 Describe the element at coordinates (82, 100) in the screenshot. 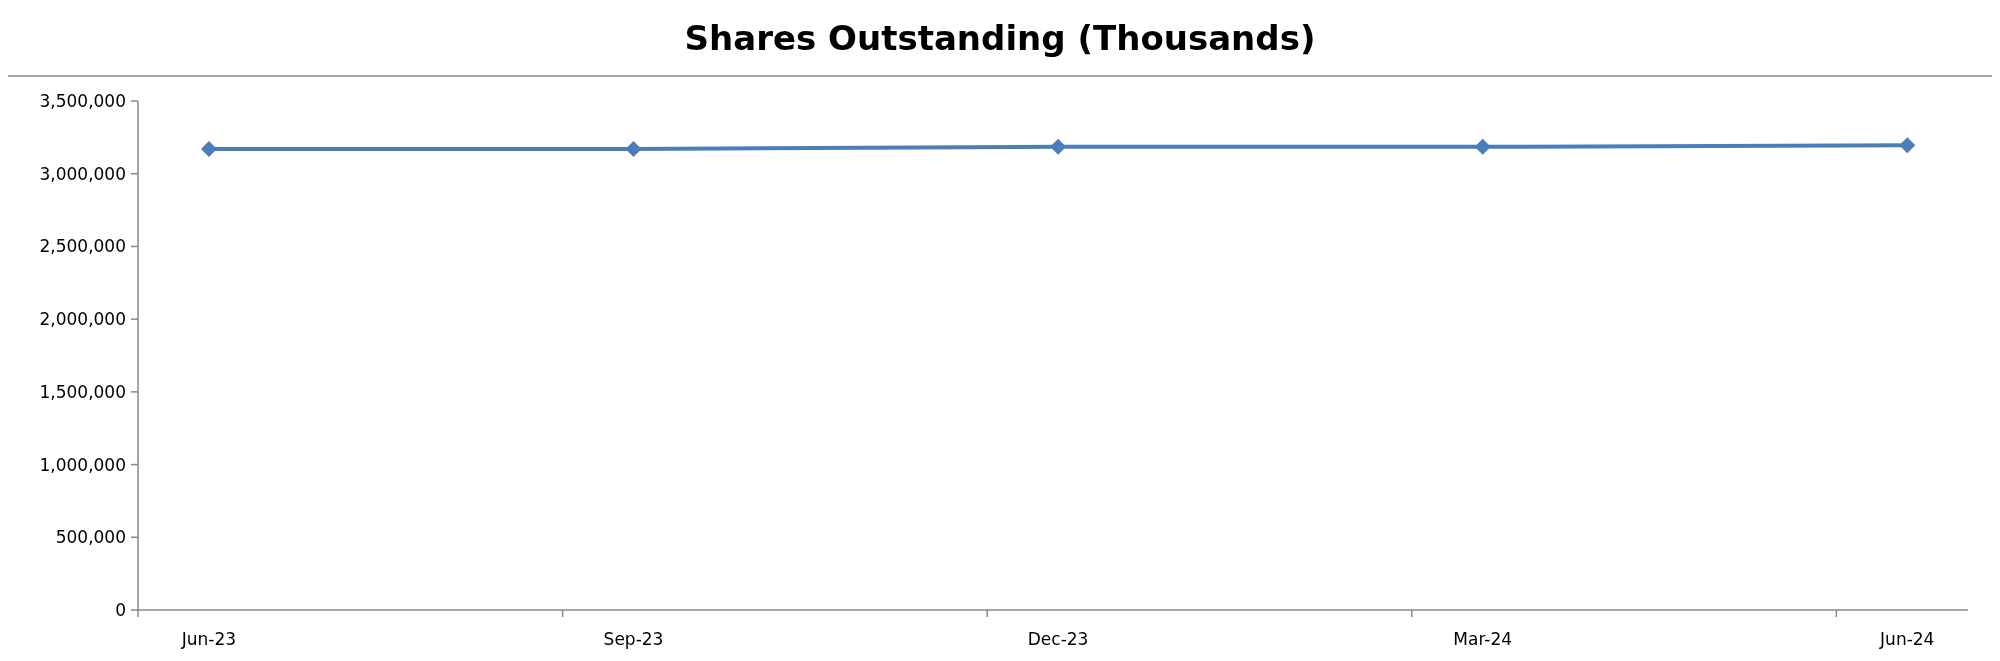

I see `y-tick-label: 3,500,000` at that location.